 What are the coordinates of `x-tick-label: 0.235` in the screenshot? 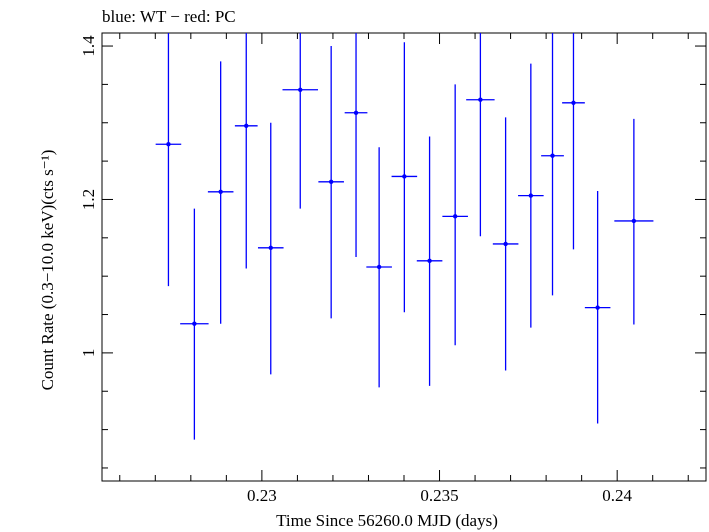 It's located at (439, 495).